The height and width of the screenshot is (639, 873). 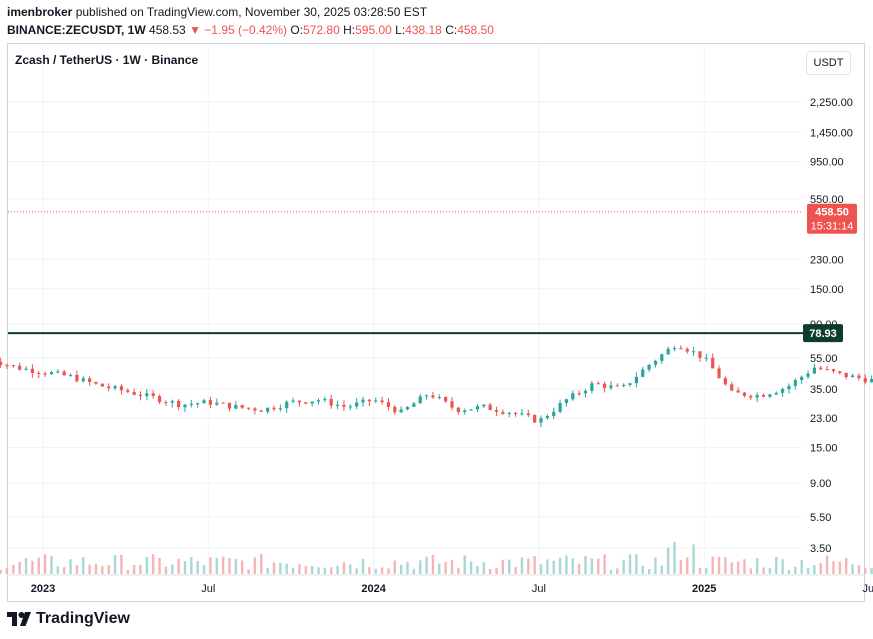 I want to click on y-tick-label: 550.00, so click(x=827, y=200).